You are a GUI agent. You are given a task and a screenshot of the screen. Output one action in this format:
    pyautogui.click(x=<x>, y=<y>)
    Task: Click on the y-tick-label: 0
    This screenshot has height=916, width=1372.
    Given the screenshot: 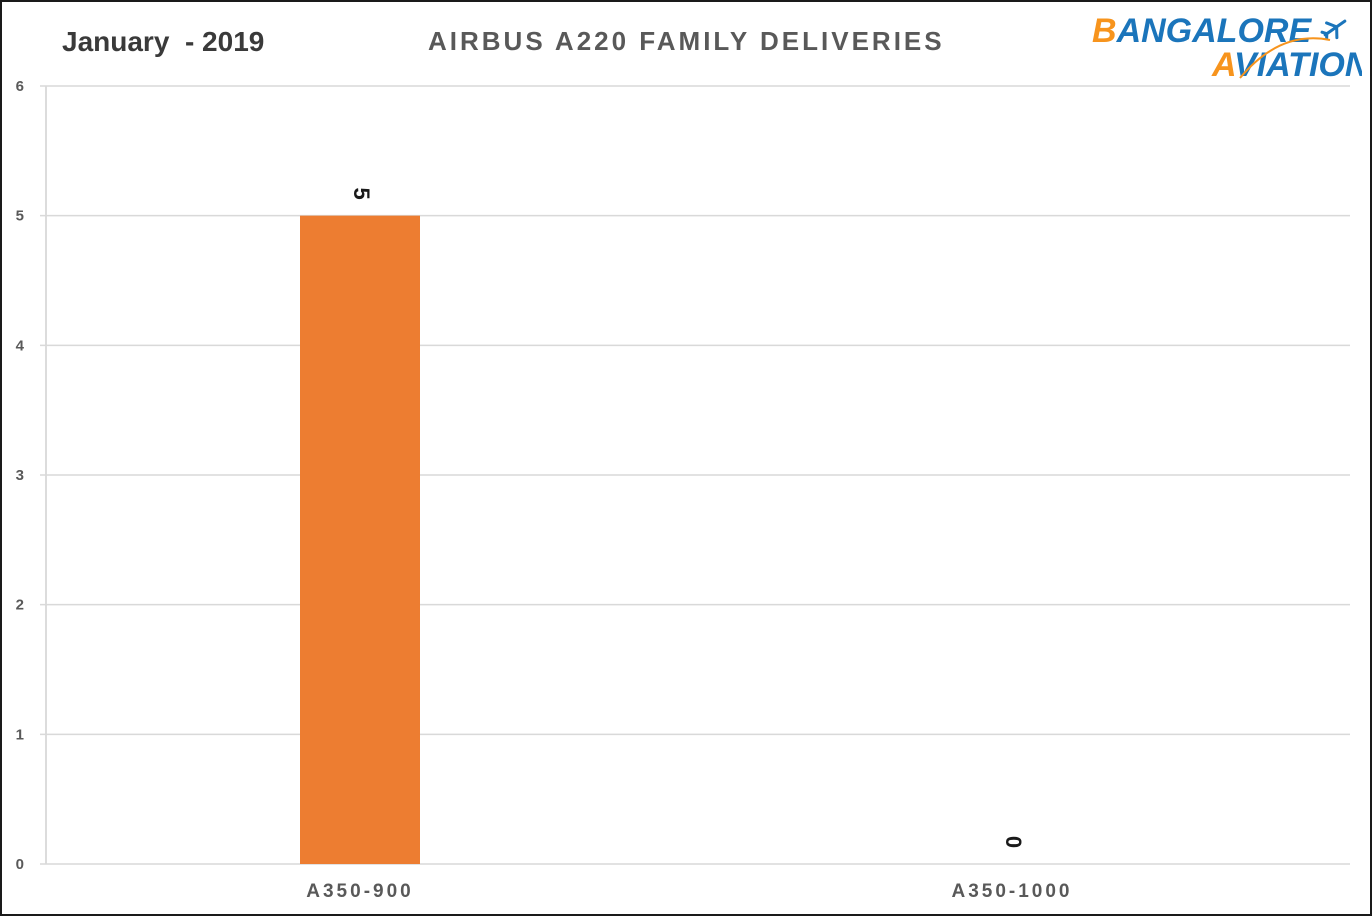 What is the action you would take?
    pyautogui.click(x=20, y=864)
    